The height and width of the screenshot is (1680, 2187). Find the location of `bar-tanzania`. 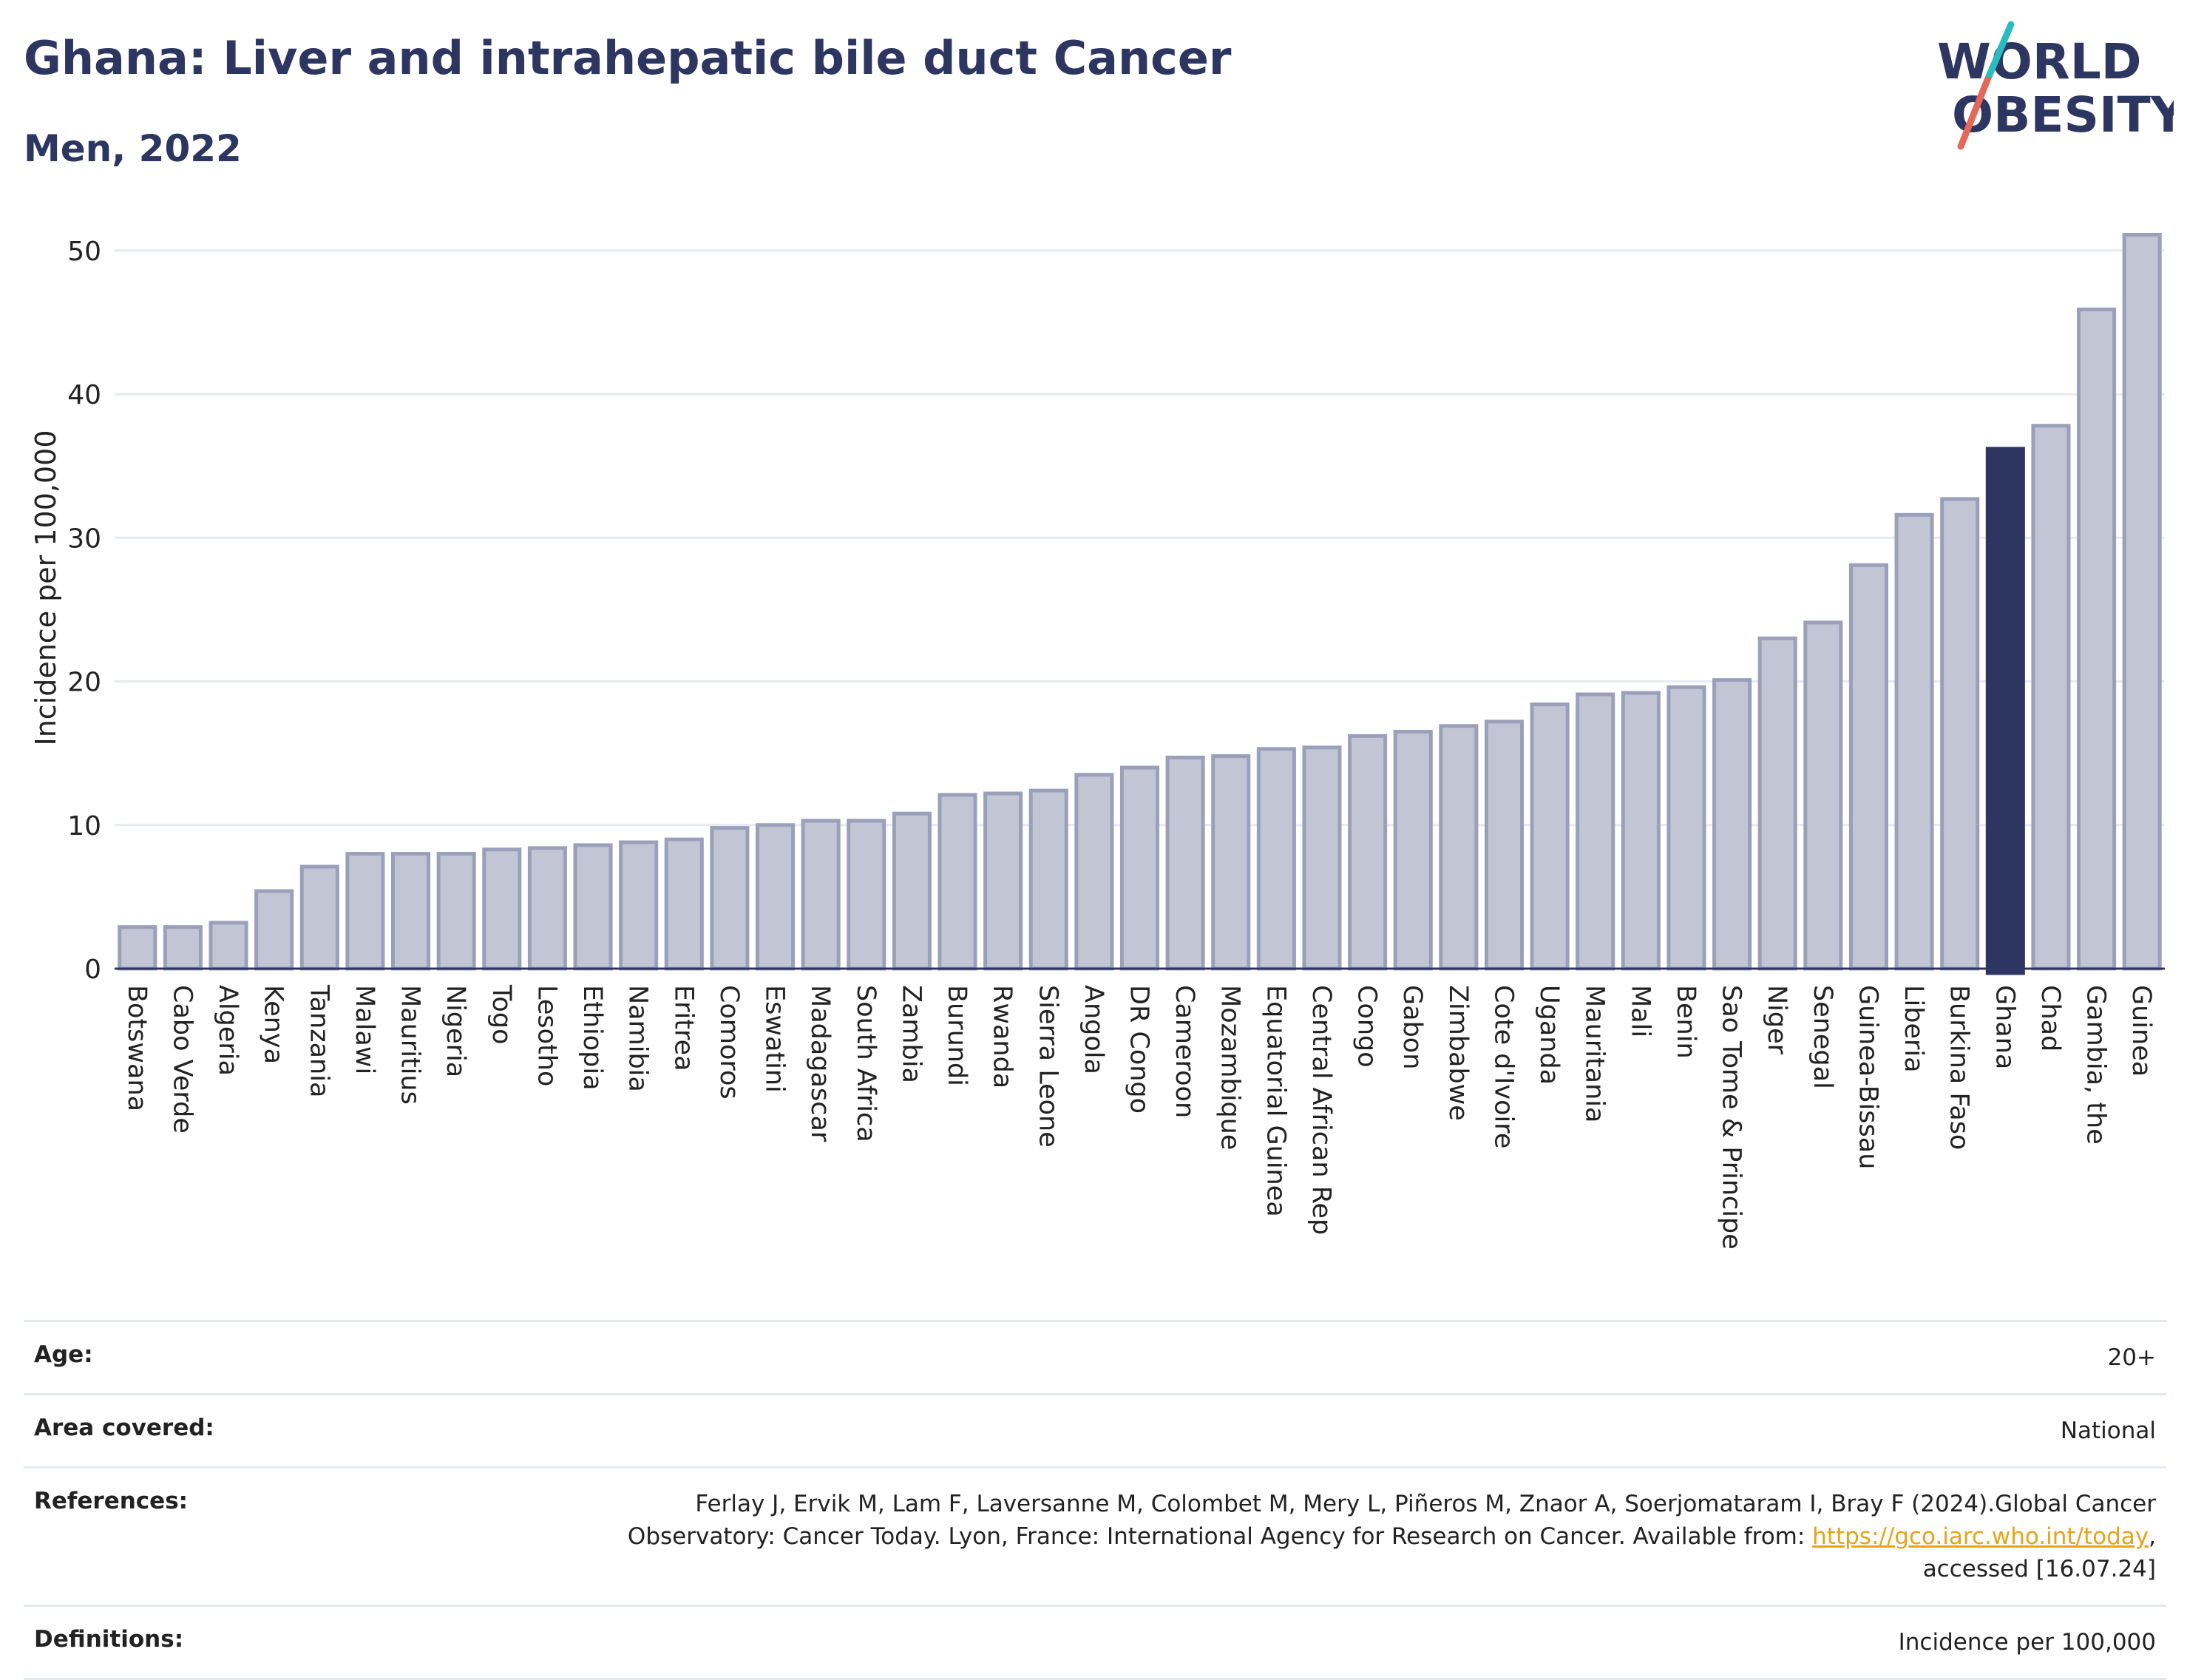

bar-tanzania is located at coordinates (319, 917).